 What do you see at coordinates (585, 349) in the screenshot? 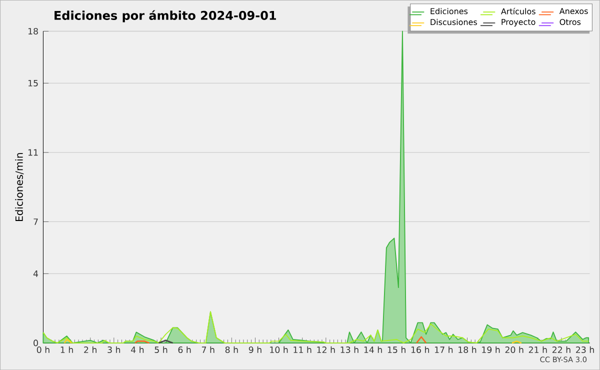
I see `x-tick-label: 23 h` at bounding box center [585, 349].